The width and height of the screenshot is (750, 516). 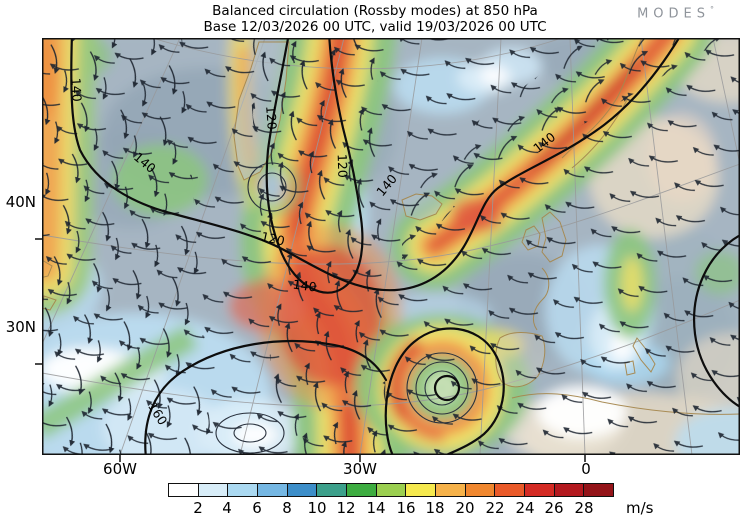 I want to click on colorbar-tick-label: 28, so click(x=584, y=507).